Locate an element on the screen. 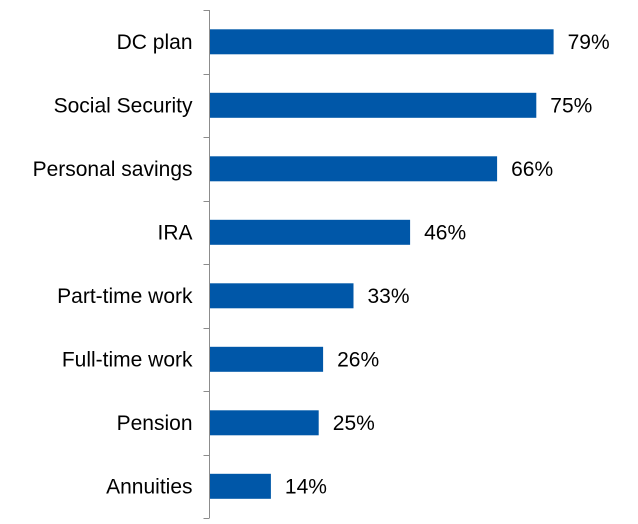  category-label: DC plan is located at coordinates (155, 42).